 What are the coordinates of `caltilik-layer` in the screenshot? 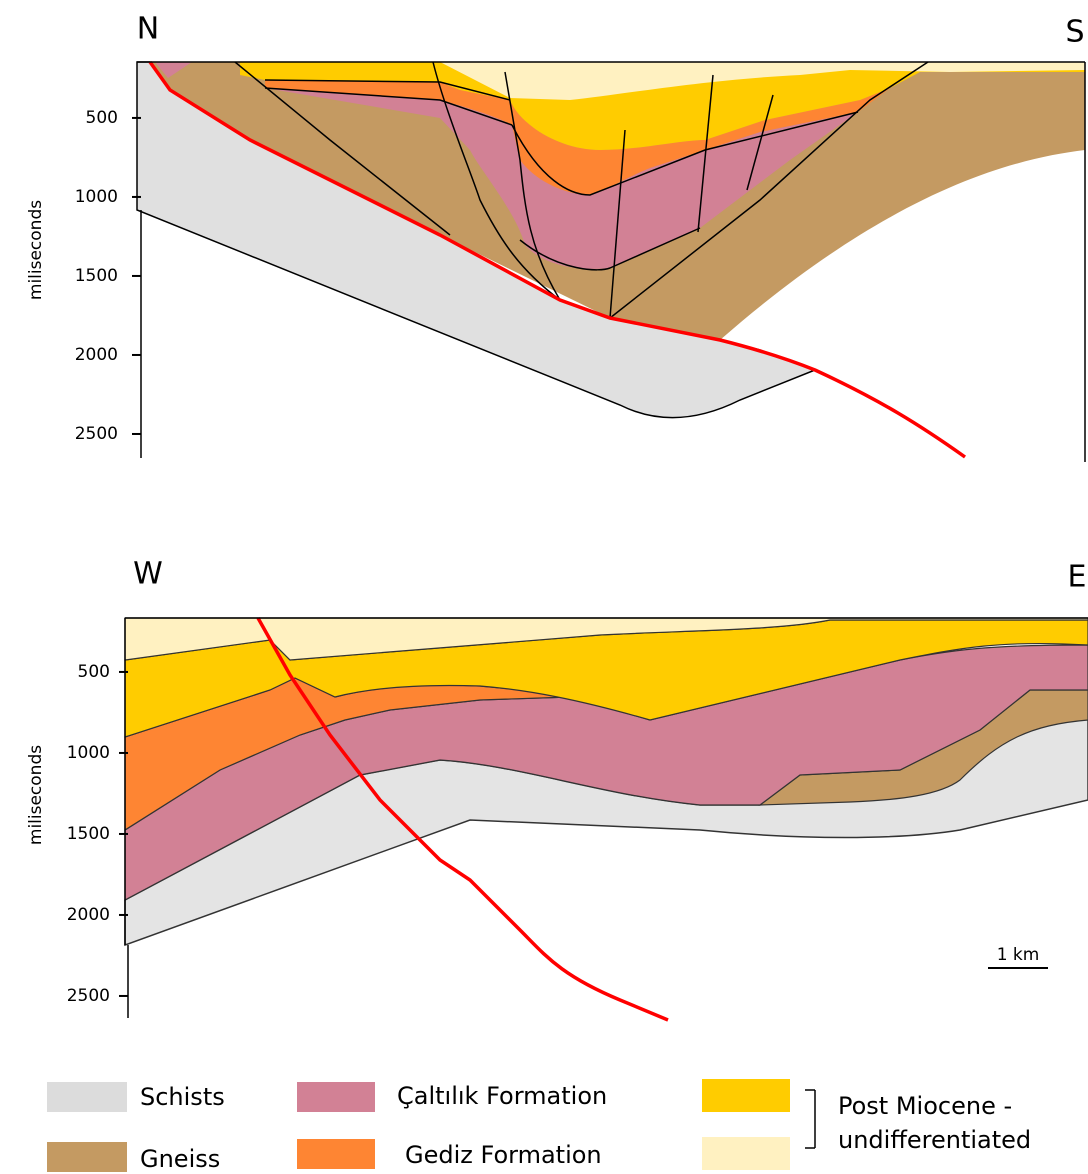 It's located at (561, 178).